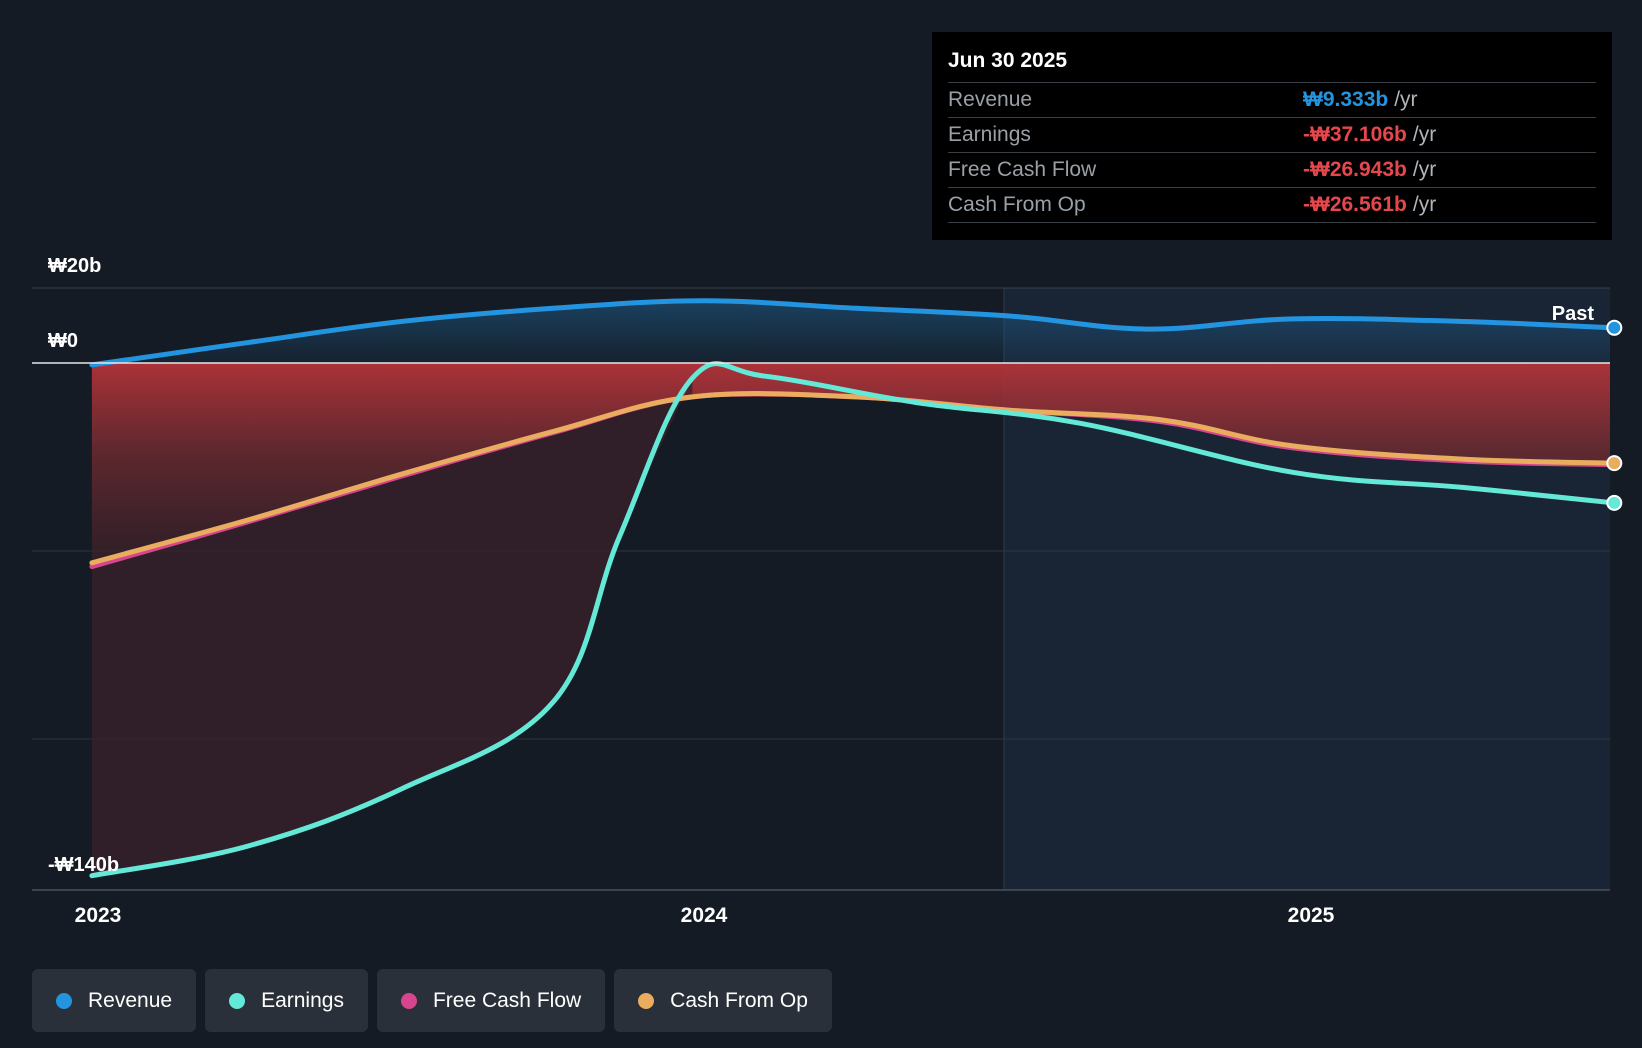 The image size is (1642, 1048). Describe the element at coordinates (1346, 99) in the screenshot. I see `tooltip-value: ₩9.333b` at that location.